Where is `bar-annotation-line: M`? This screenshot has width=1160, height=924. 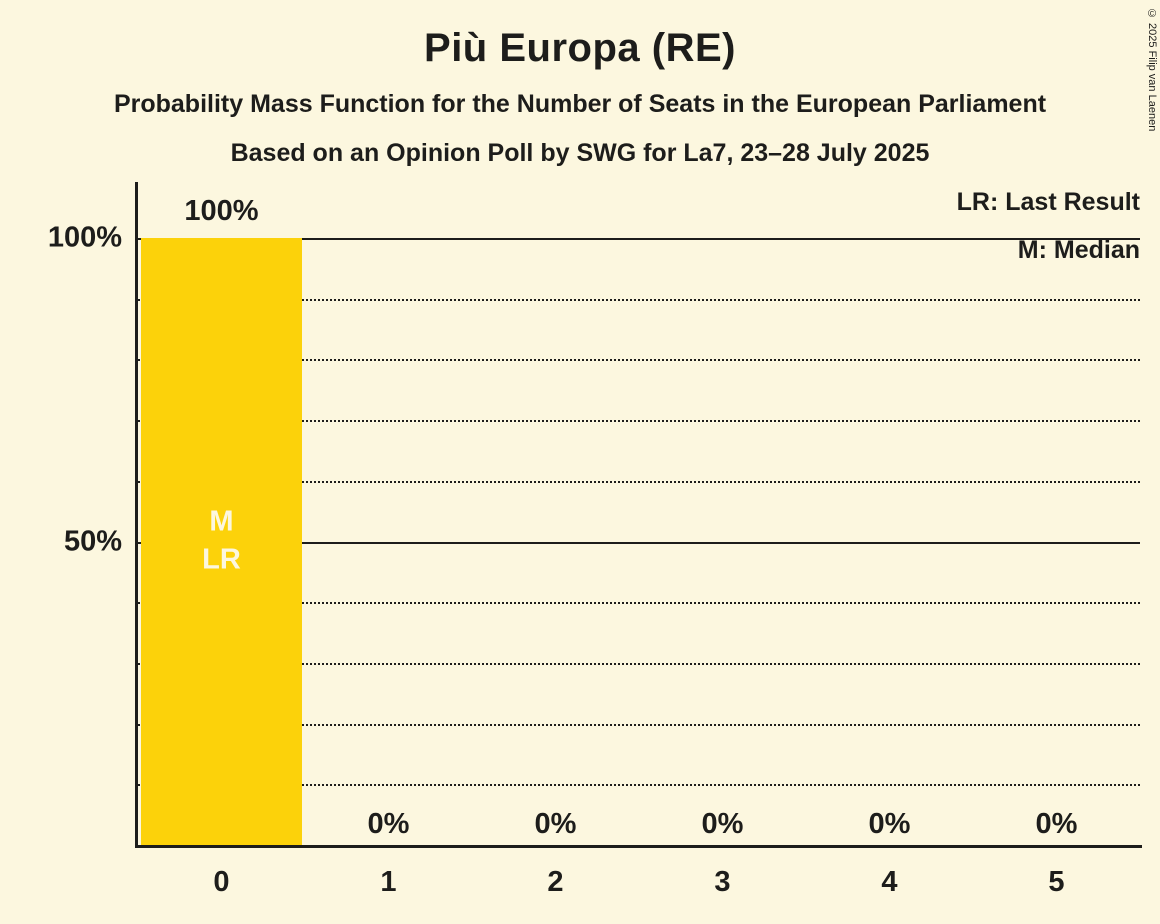 bar-annotation-line: M is located at coordinates (221, 520).